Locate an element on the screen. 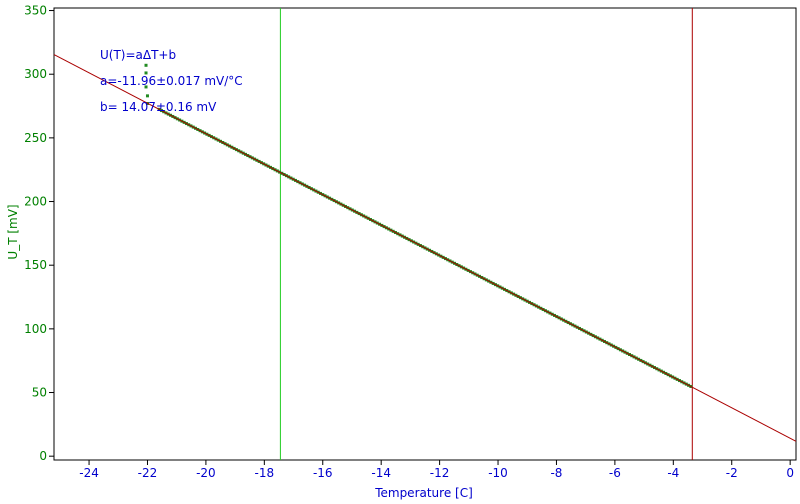  x-axis-title: Temperature [C] is located at coordinates (423, 493).